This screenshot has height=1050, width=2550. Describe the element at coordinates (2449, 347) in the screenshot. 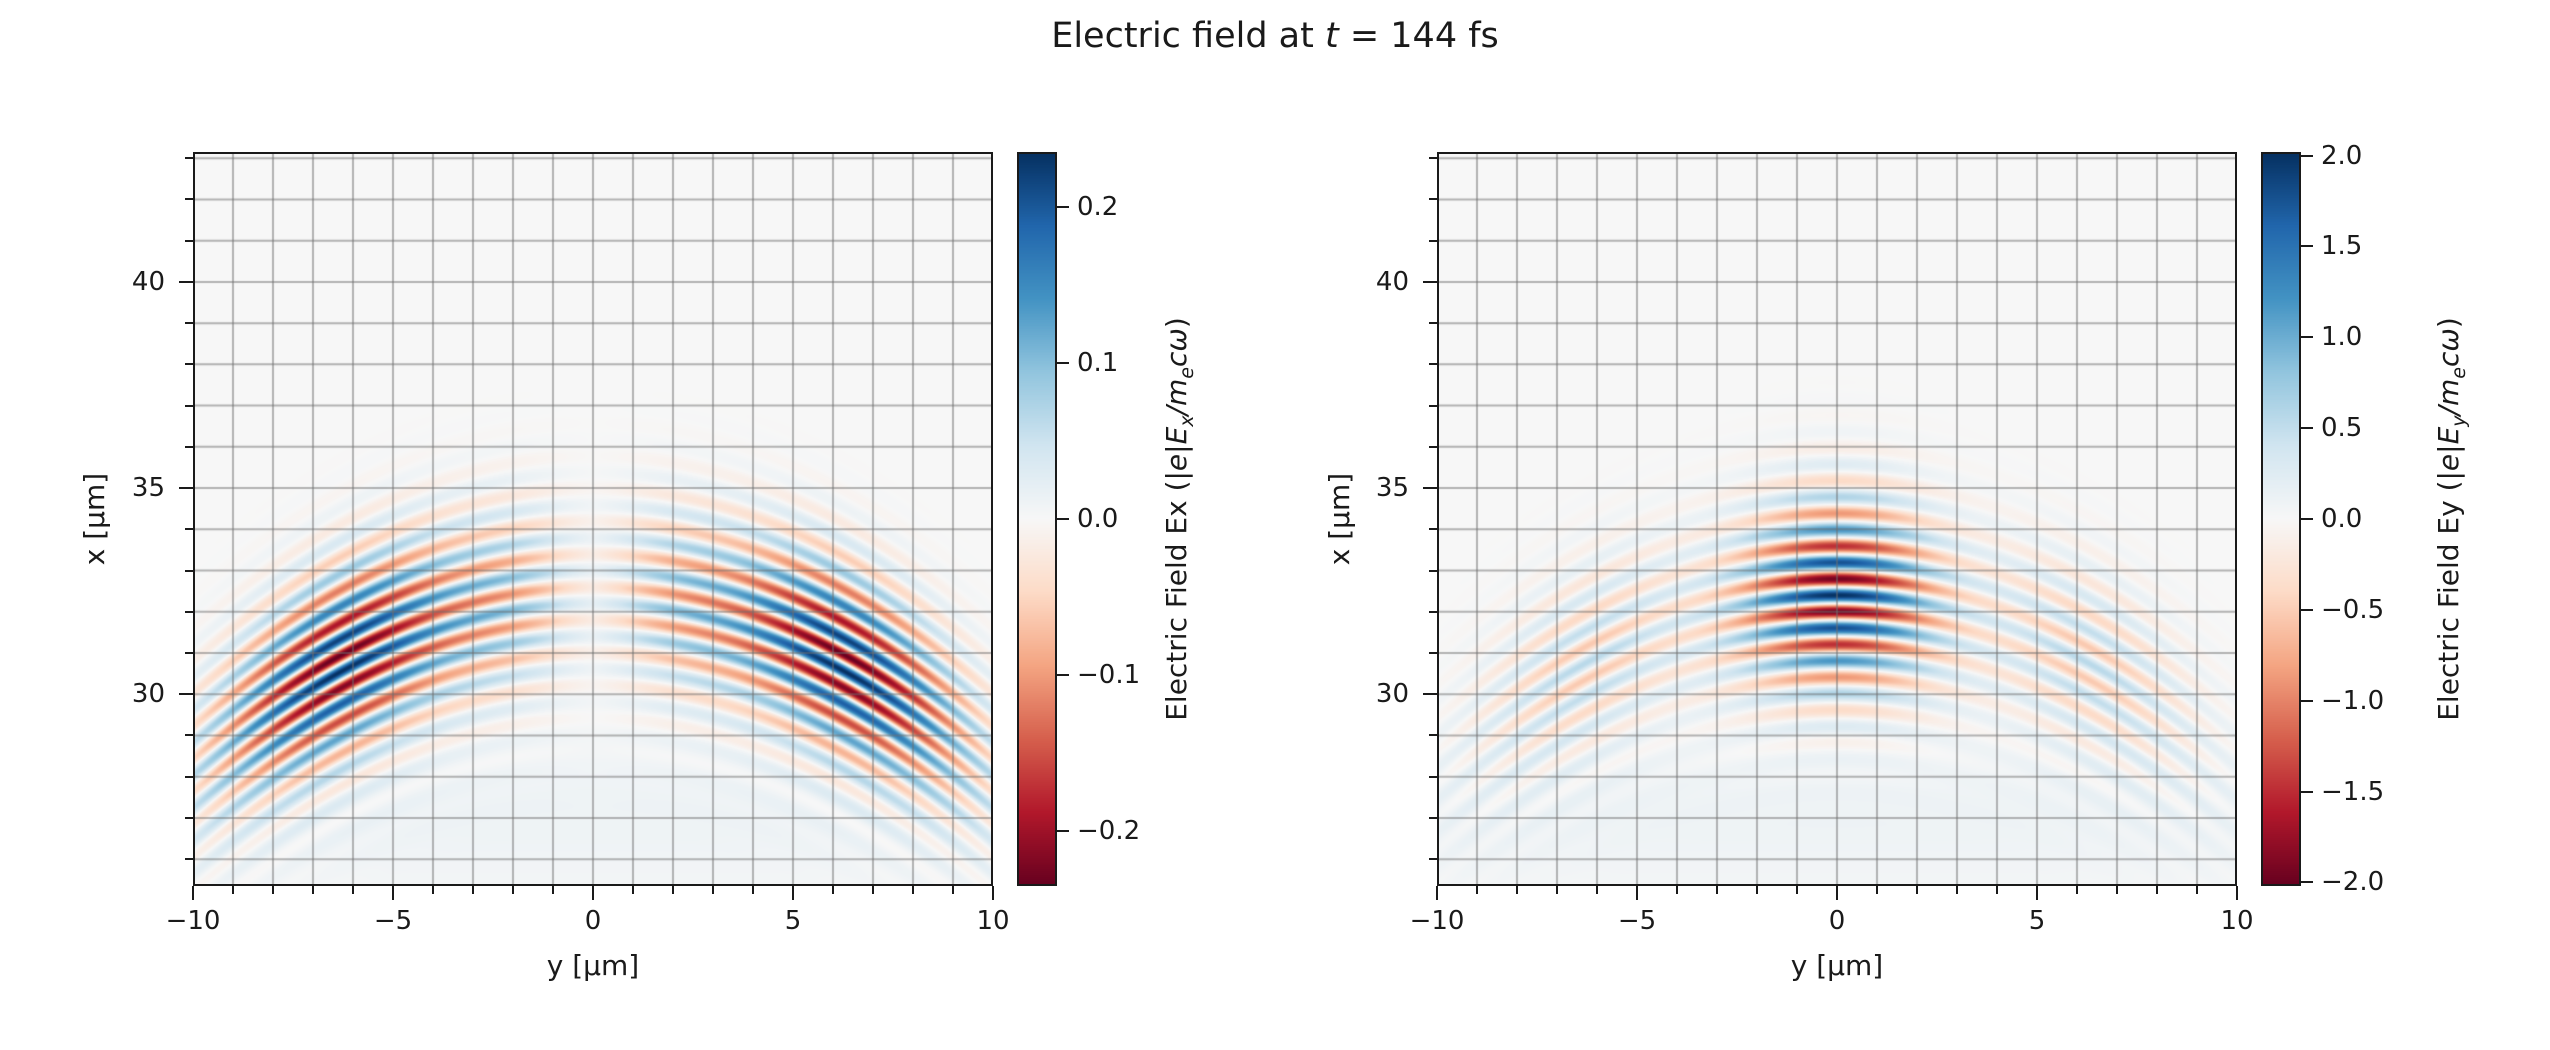

I see `colorbar-ey-label-seg-5: cω` at that location.